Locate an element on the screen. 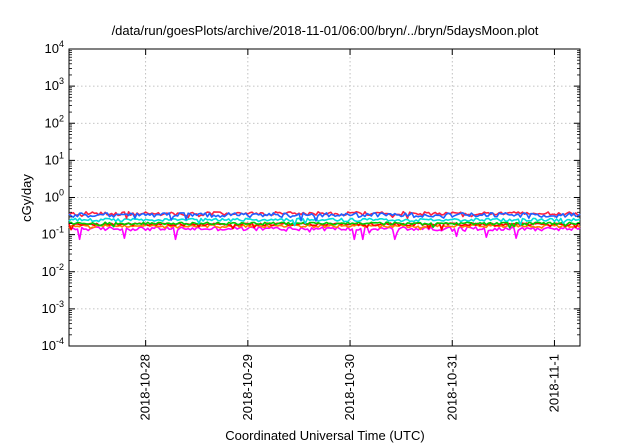 This screenshot has height=448, width=640. y-tick-label: 10² is located at coordinates (54, 121).